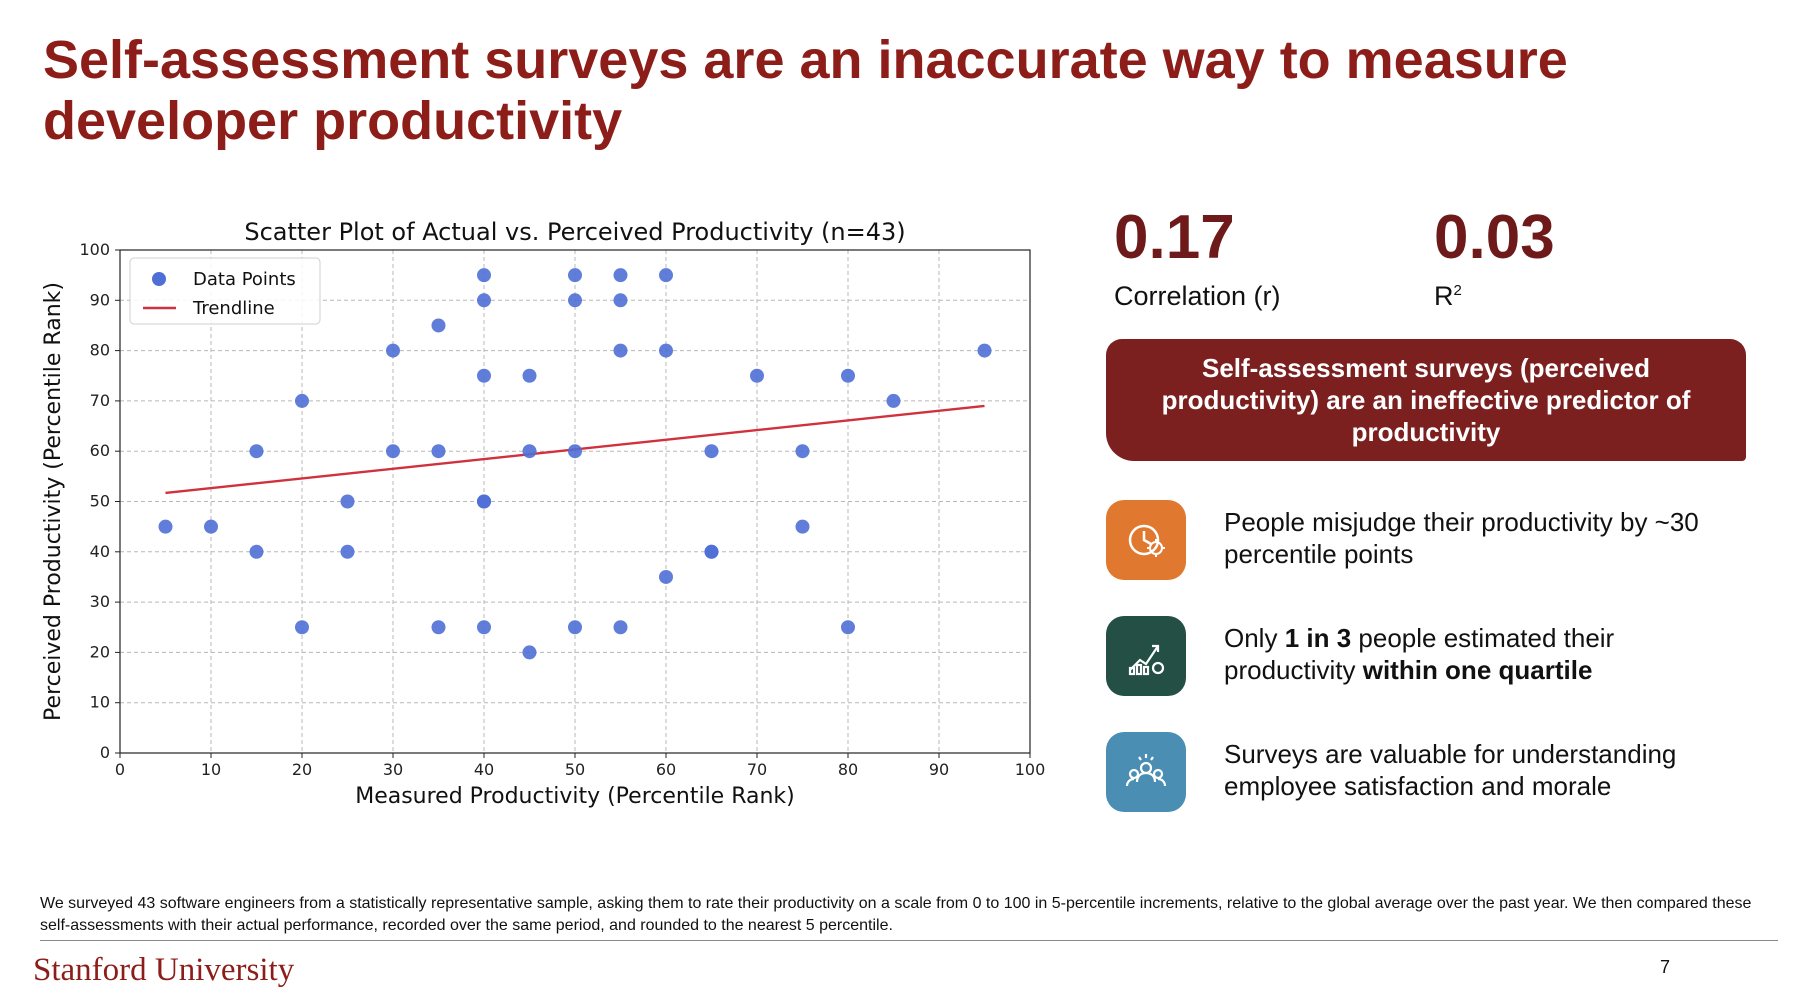  Describe the element at coordinates (120, 769) in the screenshot. I see `x-tick-label: 0` at that location.